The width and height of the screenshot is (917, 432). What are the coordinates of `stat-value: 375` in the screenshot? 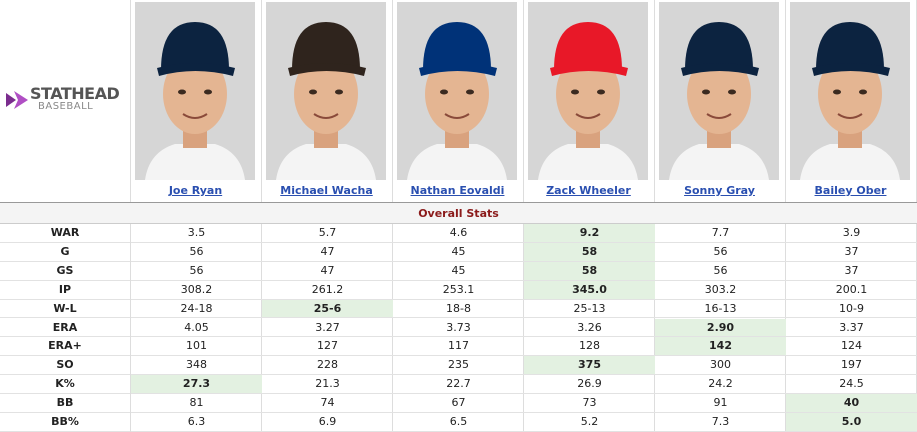 It's located at (589, 366).